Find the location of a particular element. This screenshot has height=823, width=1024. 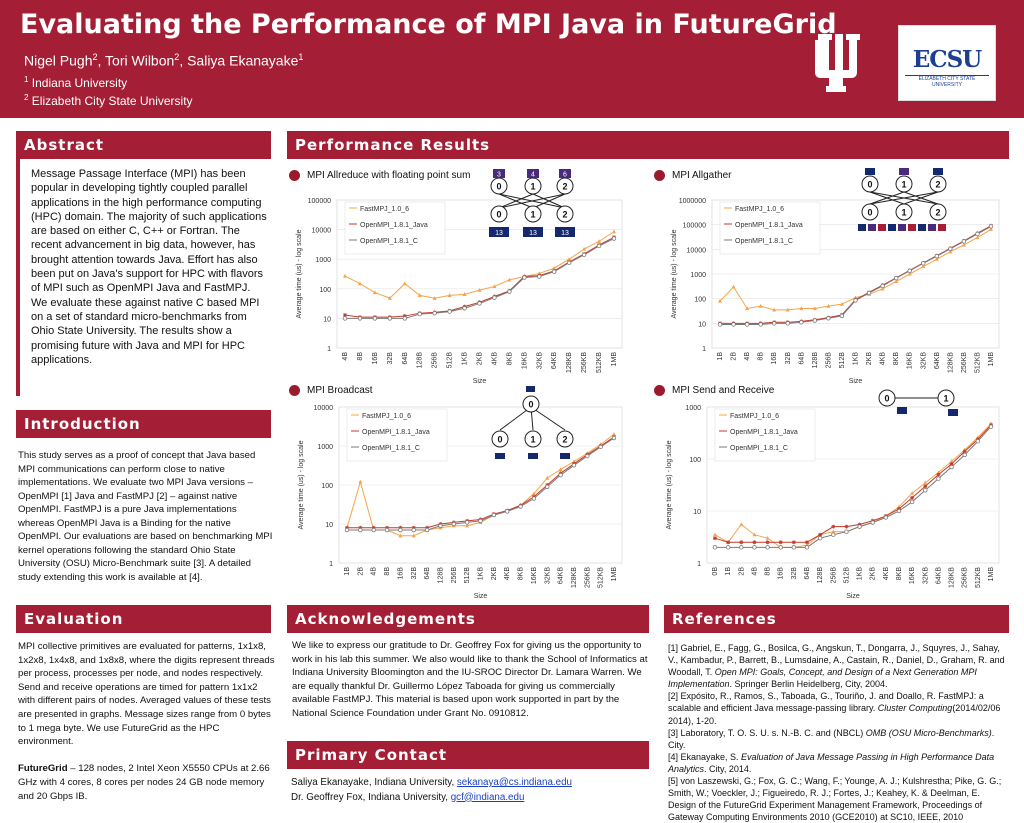

email-link-saliya: sekanaya@cs.indiana.edu is located at coordinates (514, 782).